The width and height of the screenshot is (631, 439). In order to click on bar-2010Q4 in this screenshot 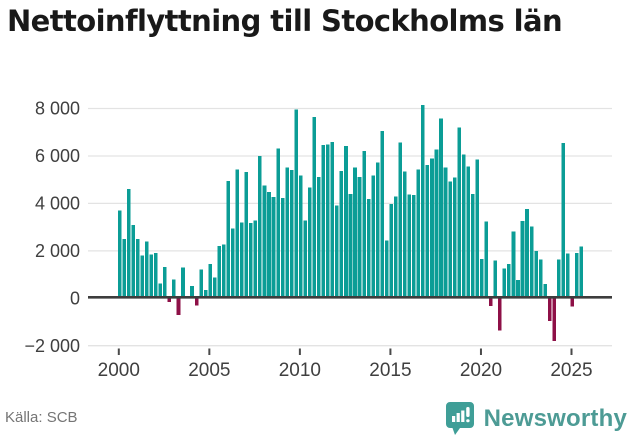, I will do `click(314, 208)`.